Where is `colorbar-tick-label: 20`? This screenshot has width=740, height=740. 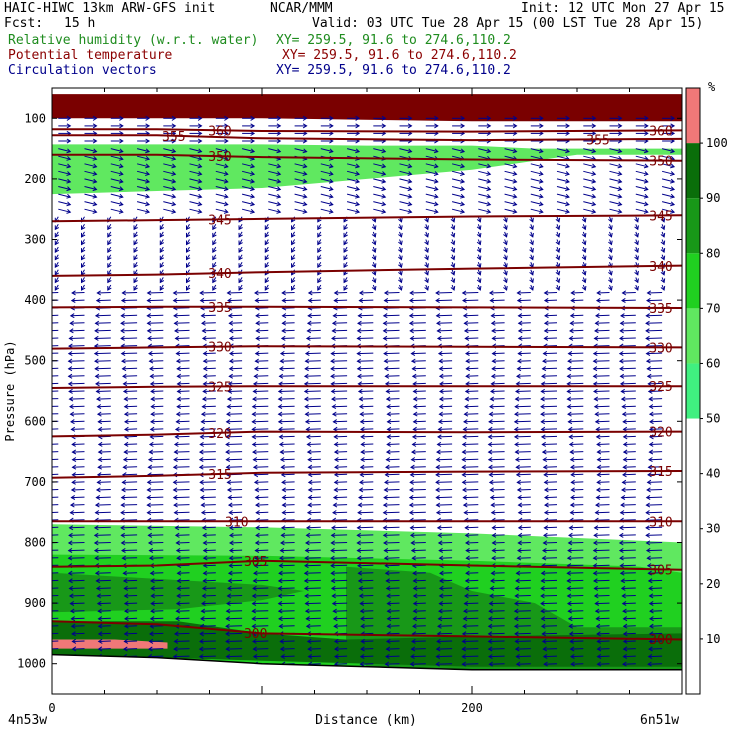
colorbar-tick-label: 20 is located at coordinates (713, 584).